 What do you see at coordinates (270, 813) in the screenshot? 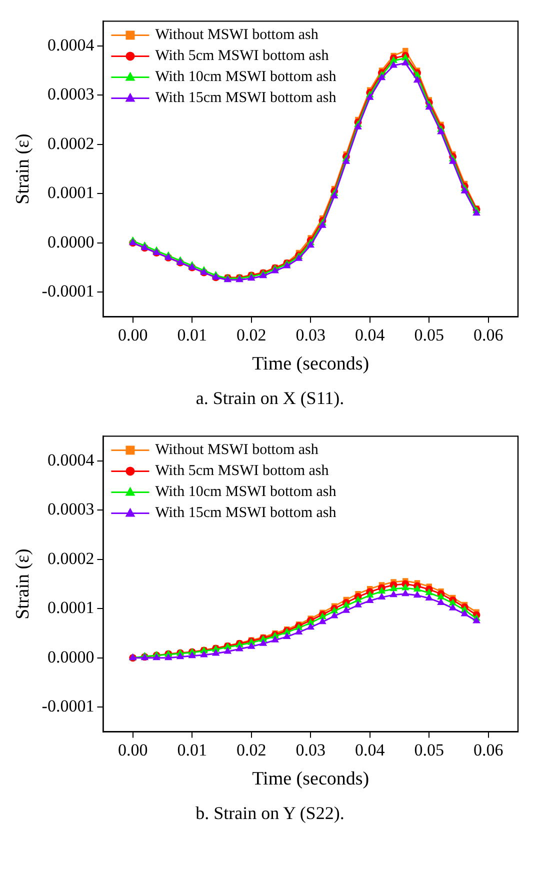
I see `text: b. Strain on Y (S22).` at bounding box center [270, 813].